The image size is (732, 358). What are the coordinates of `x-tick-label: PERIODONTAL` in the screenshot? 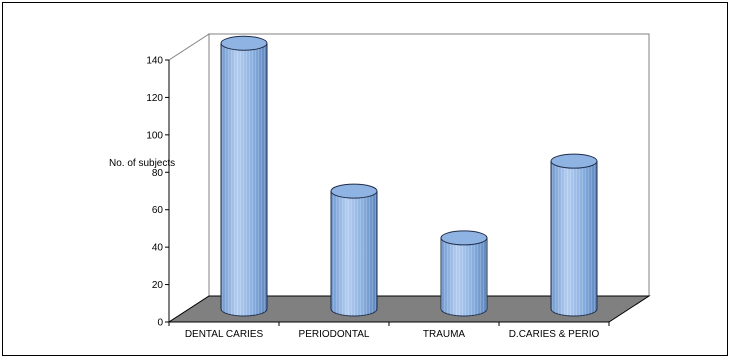 It's located at (334, 334).